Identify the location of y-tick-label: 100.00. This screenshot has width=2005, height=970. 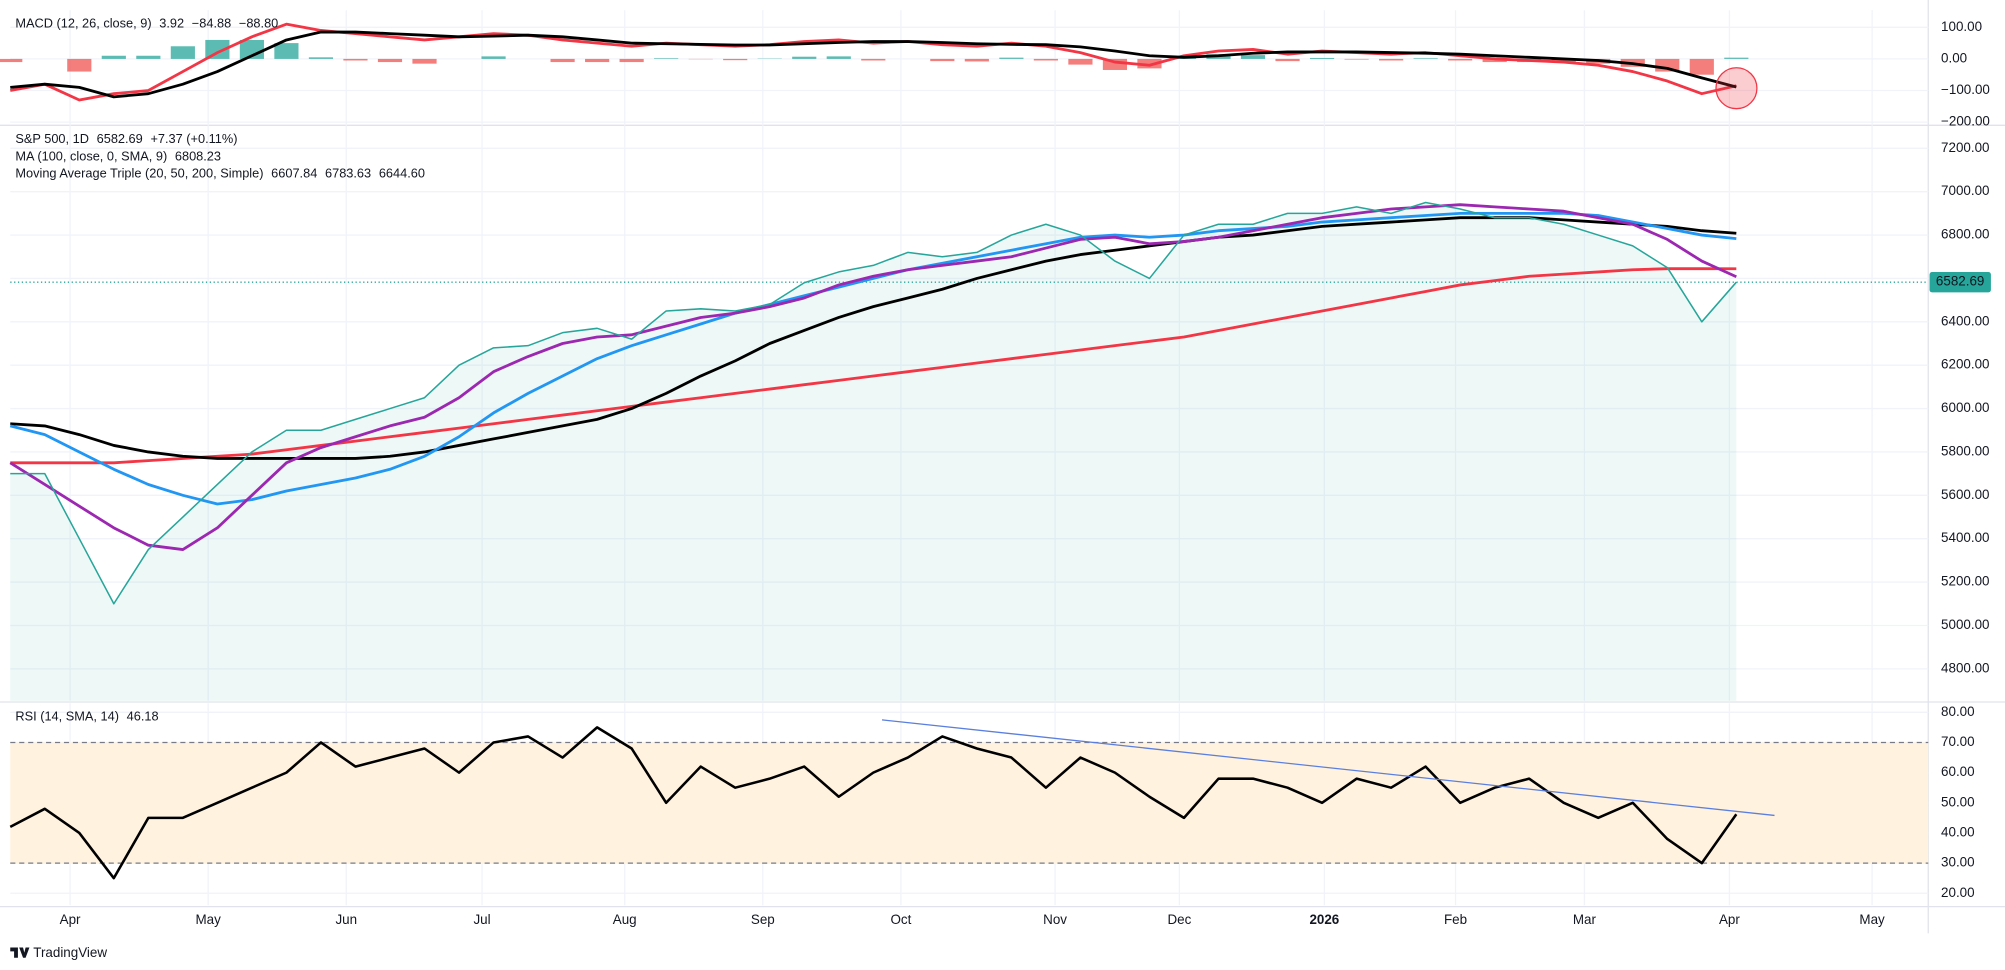
(1961, 26).